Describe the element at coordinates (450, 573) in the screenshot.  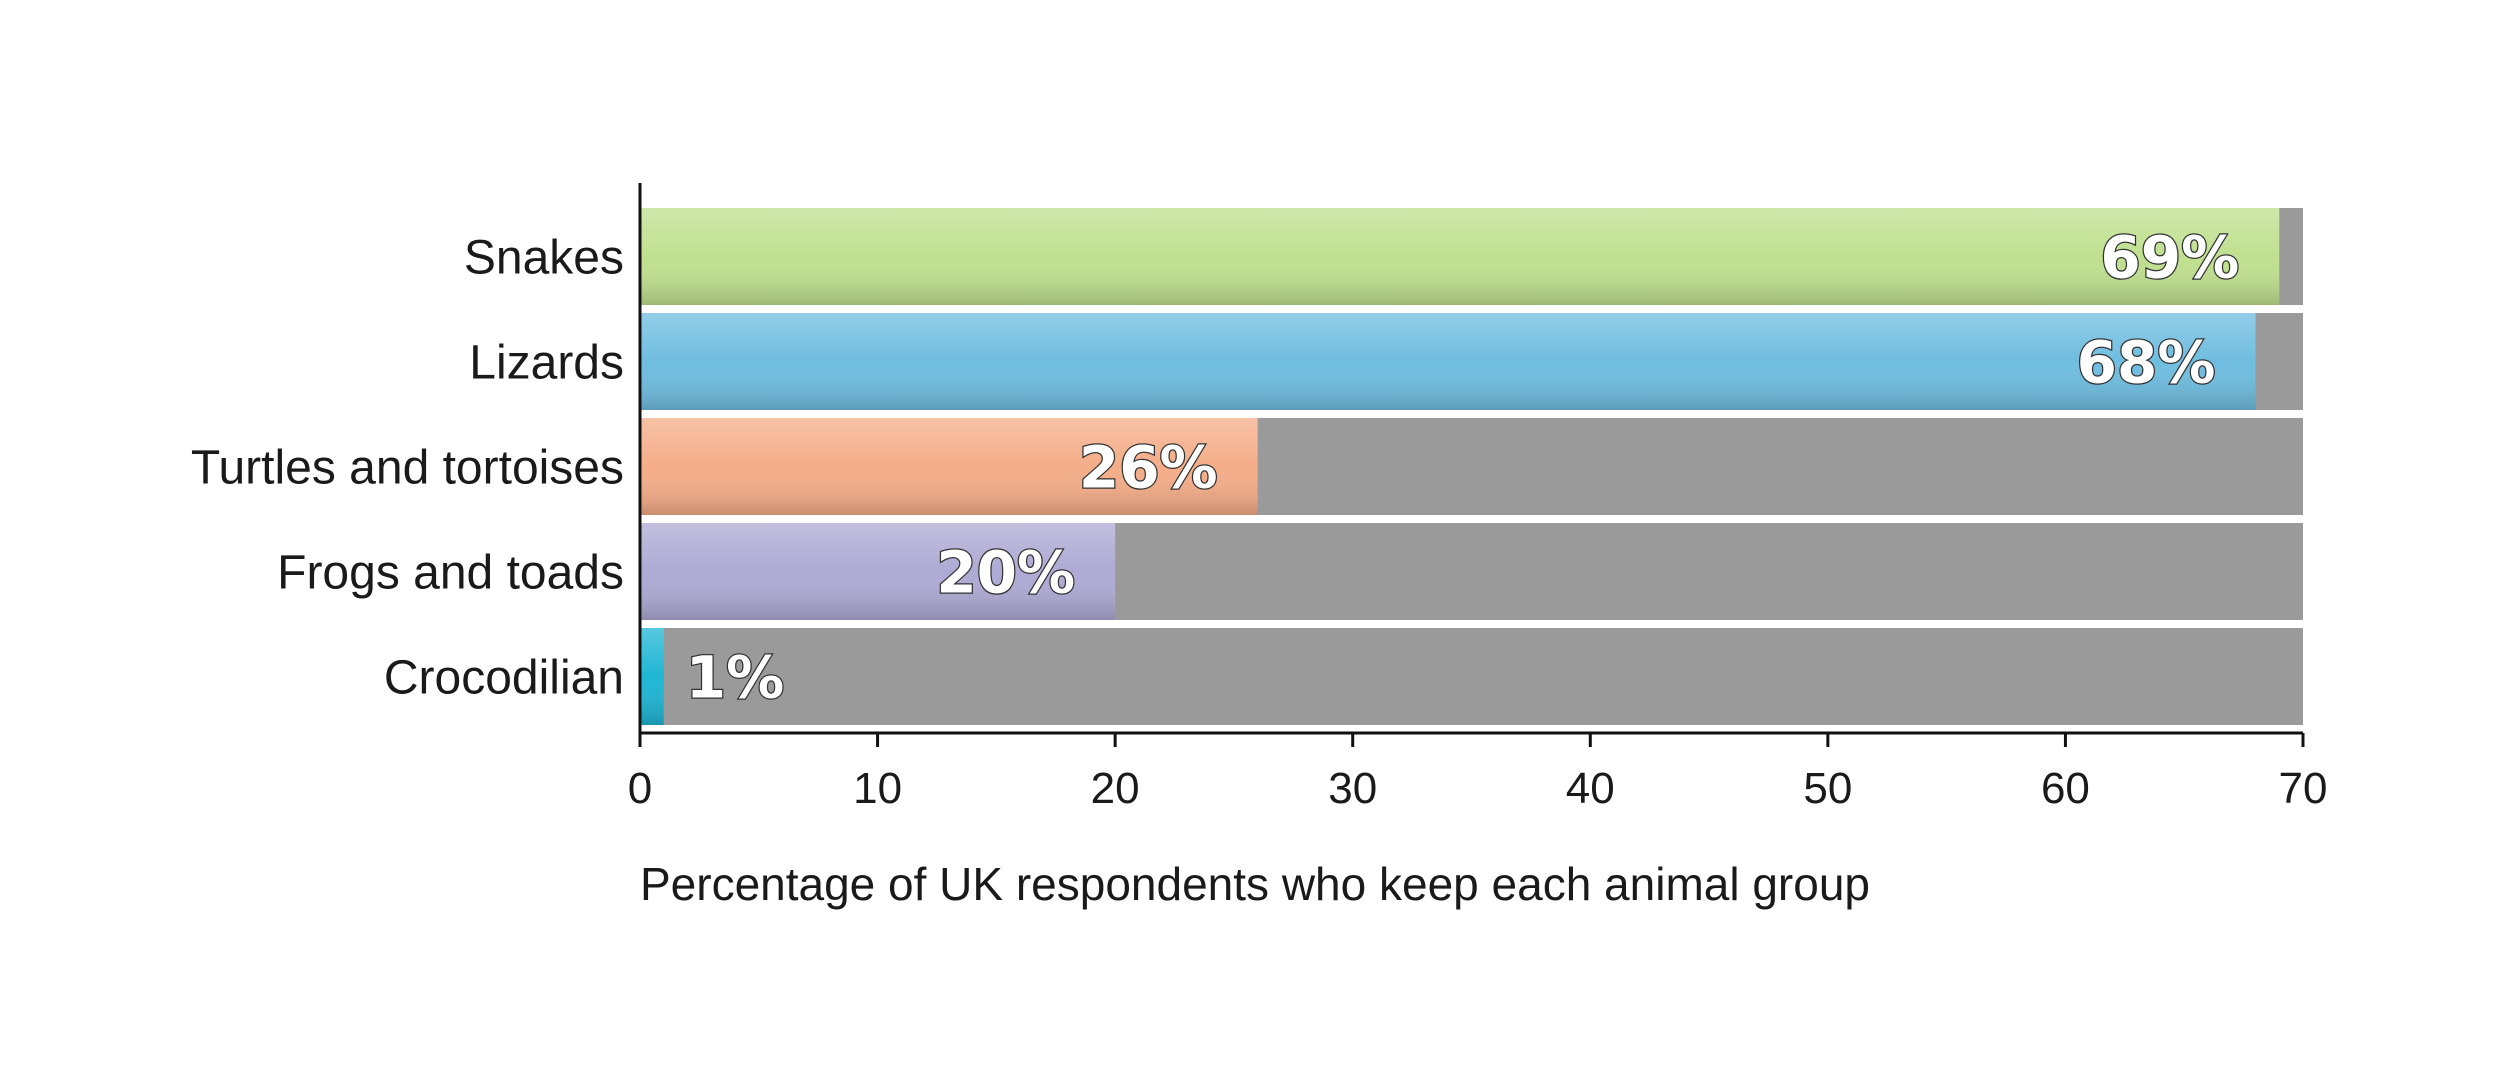
I see `category-label: Frogs and toads` at that location.